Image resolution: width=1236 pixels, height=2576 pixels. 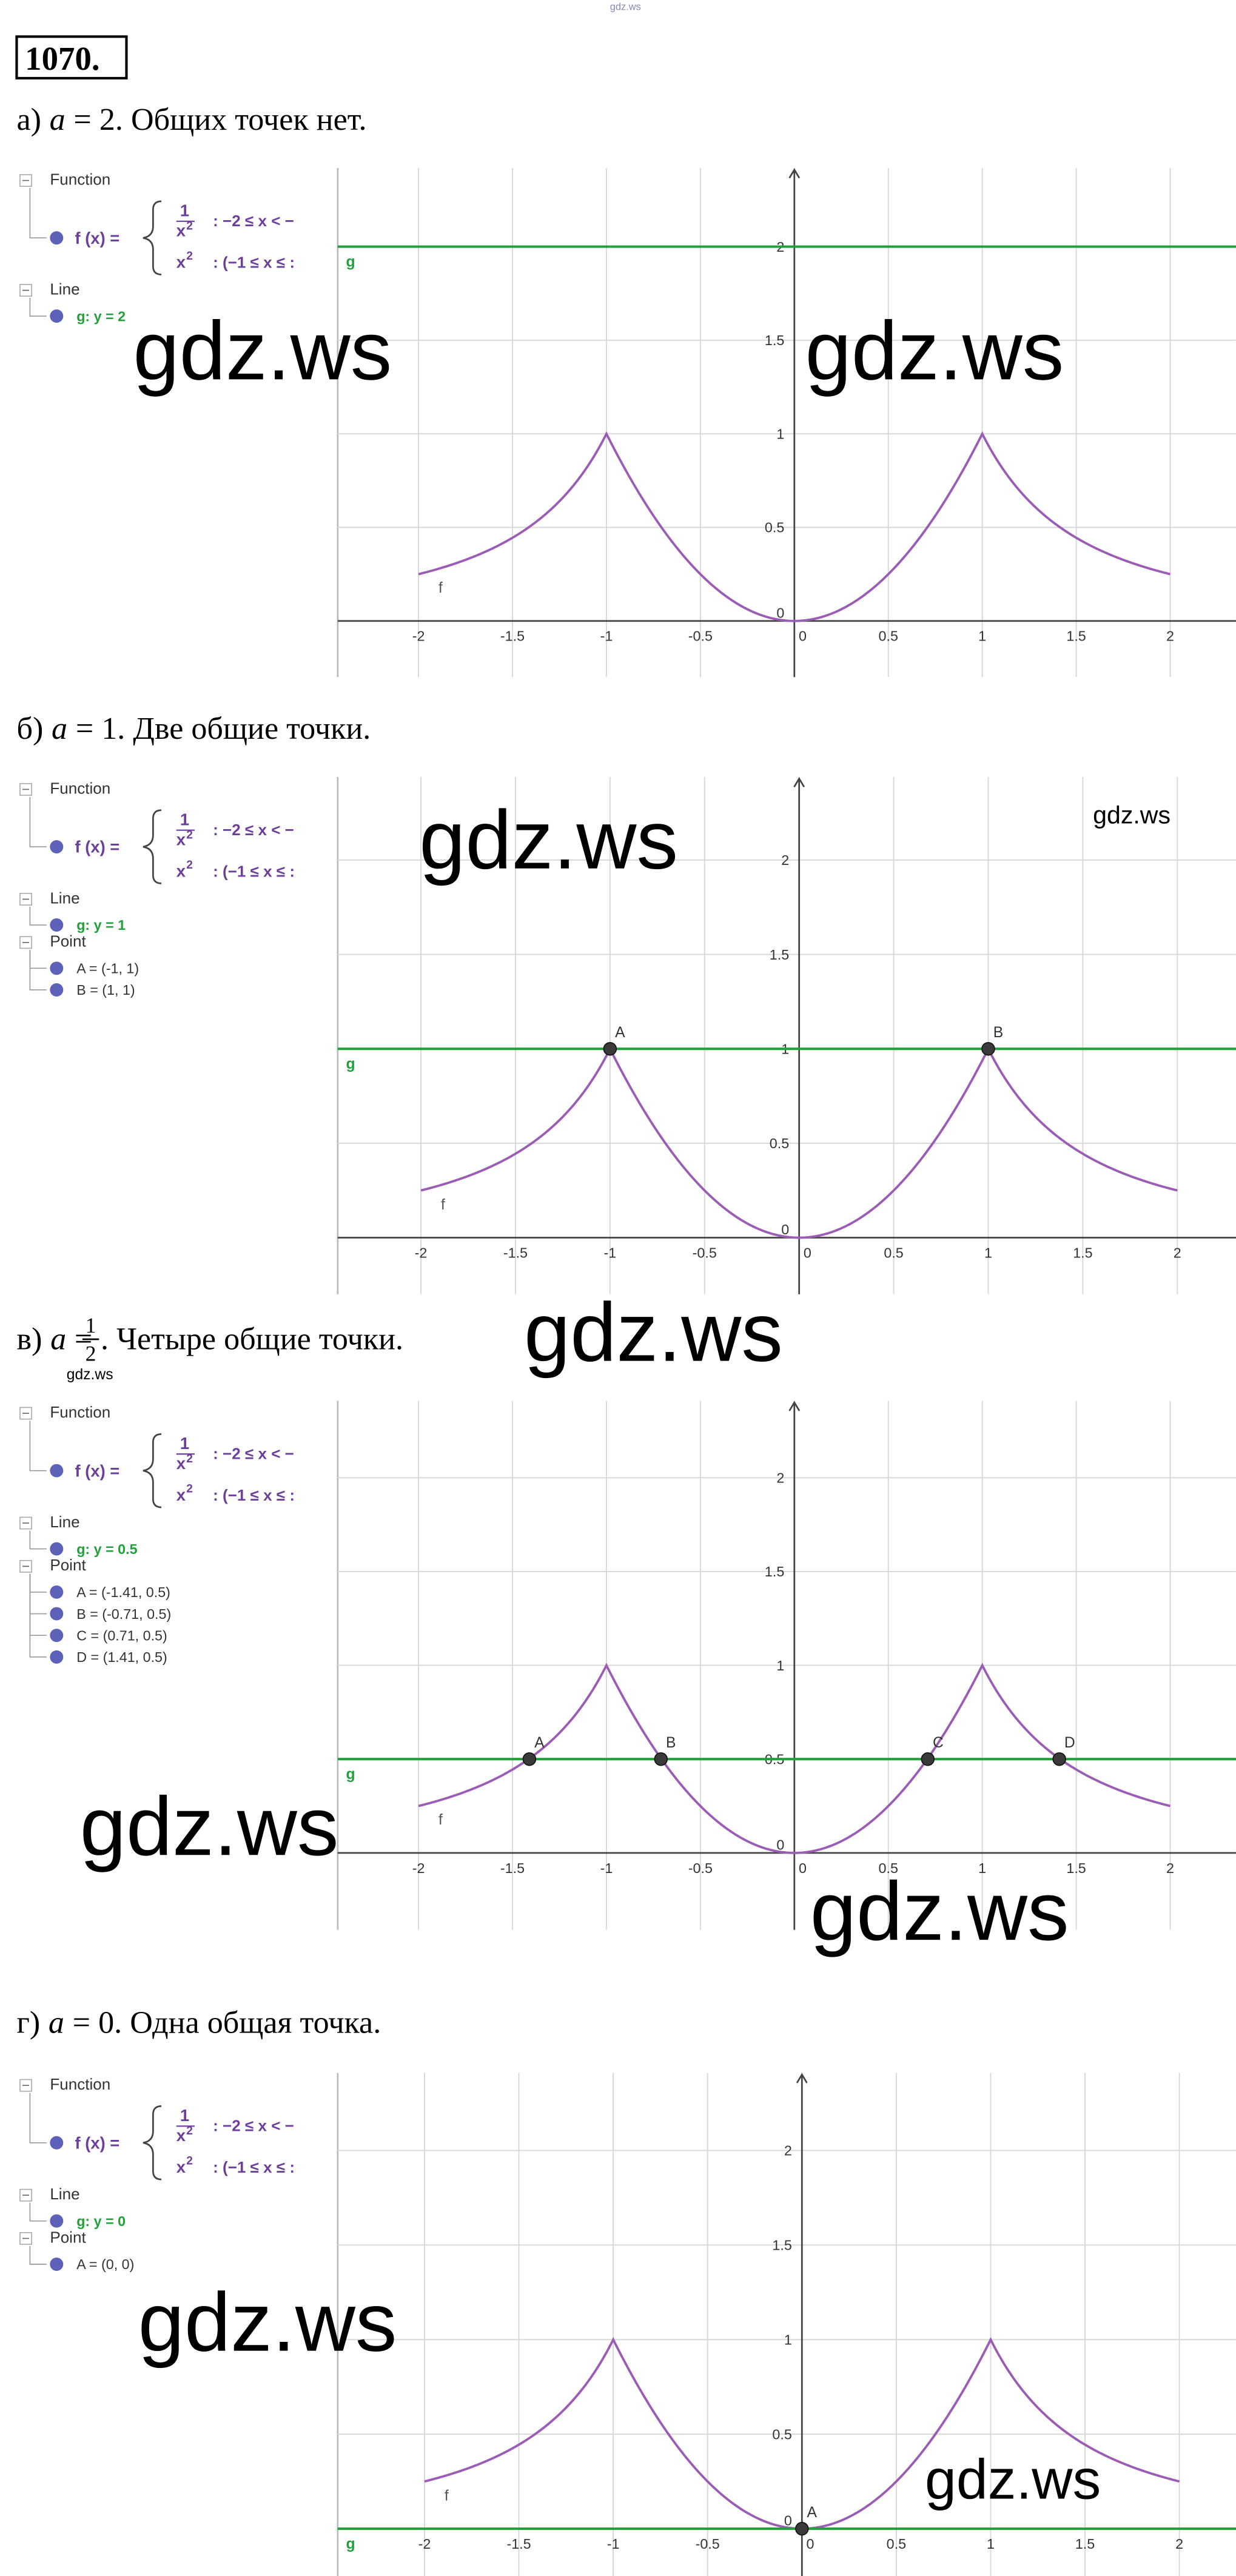 I want to click on section-text: . Четыре общие точки., so click(x=252, y=1339).